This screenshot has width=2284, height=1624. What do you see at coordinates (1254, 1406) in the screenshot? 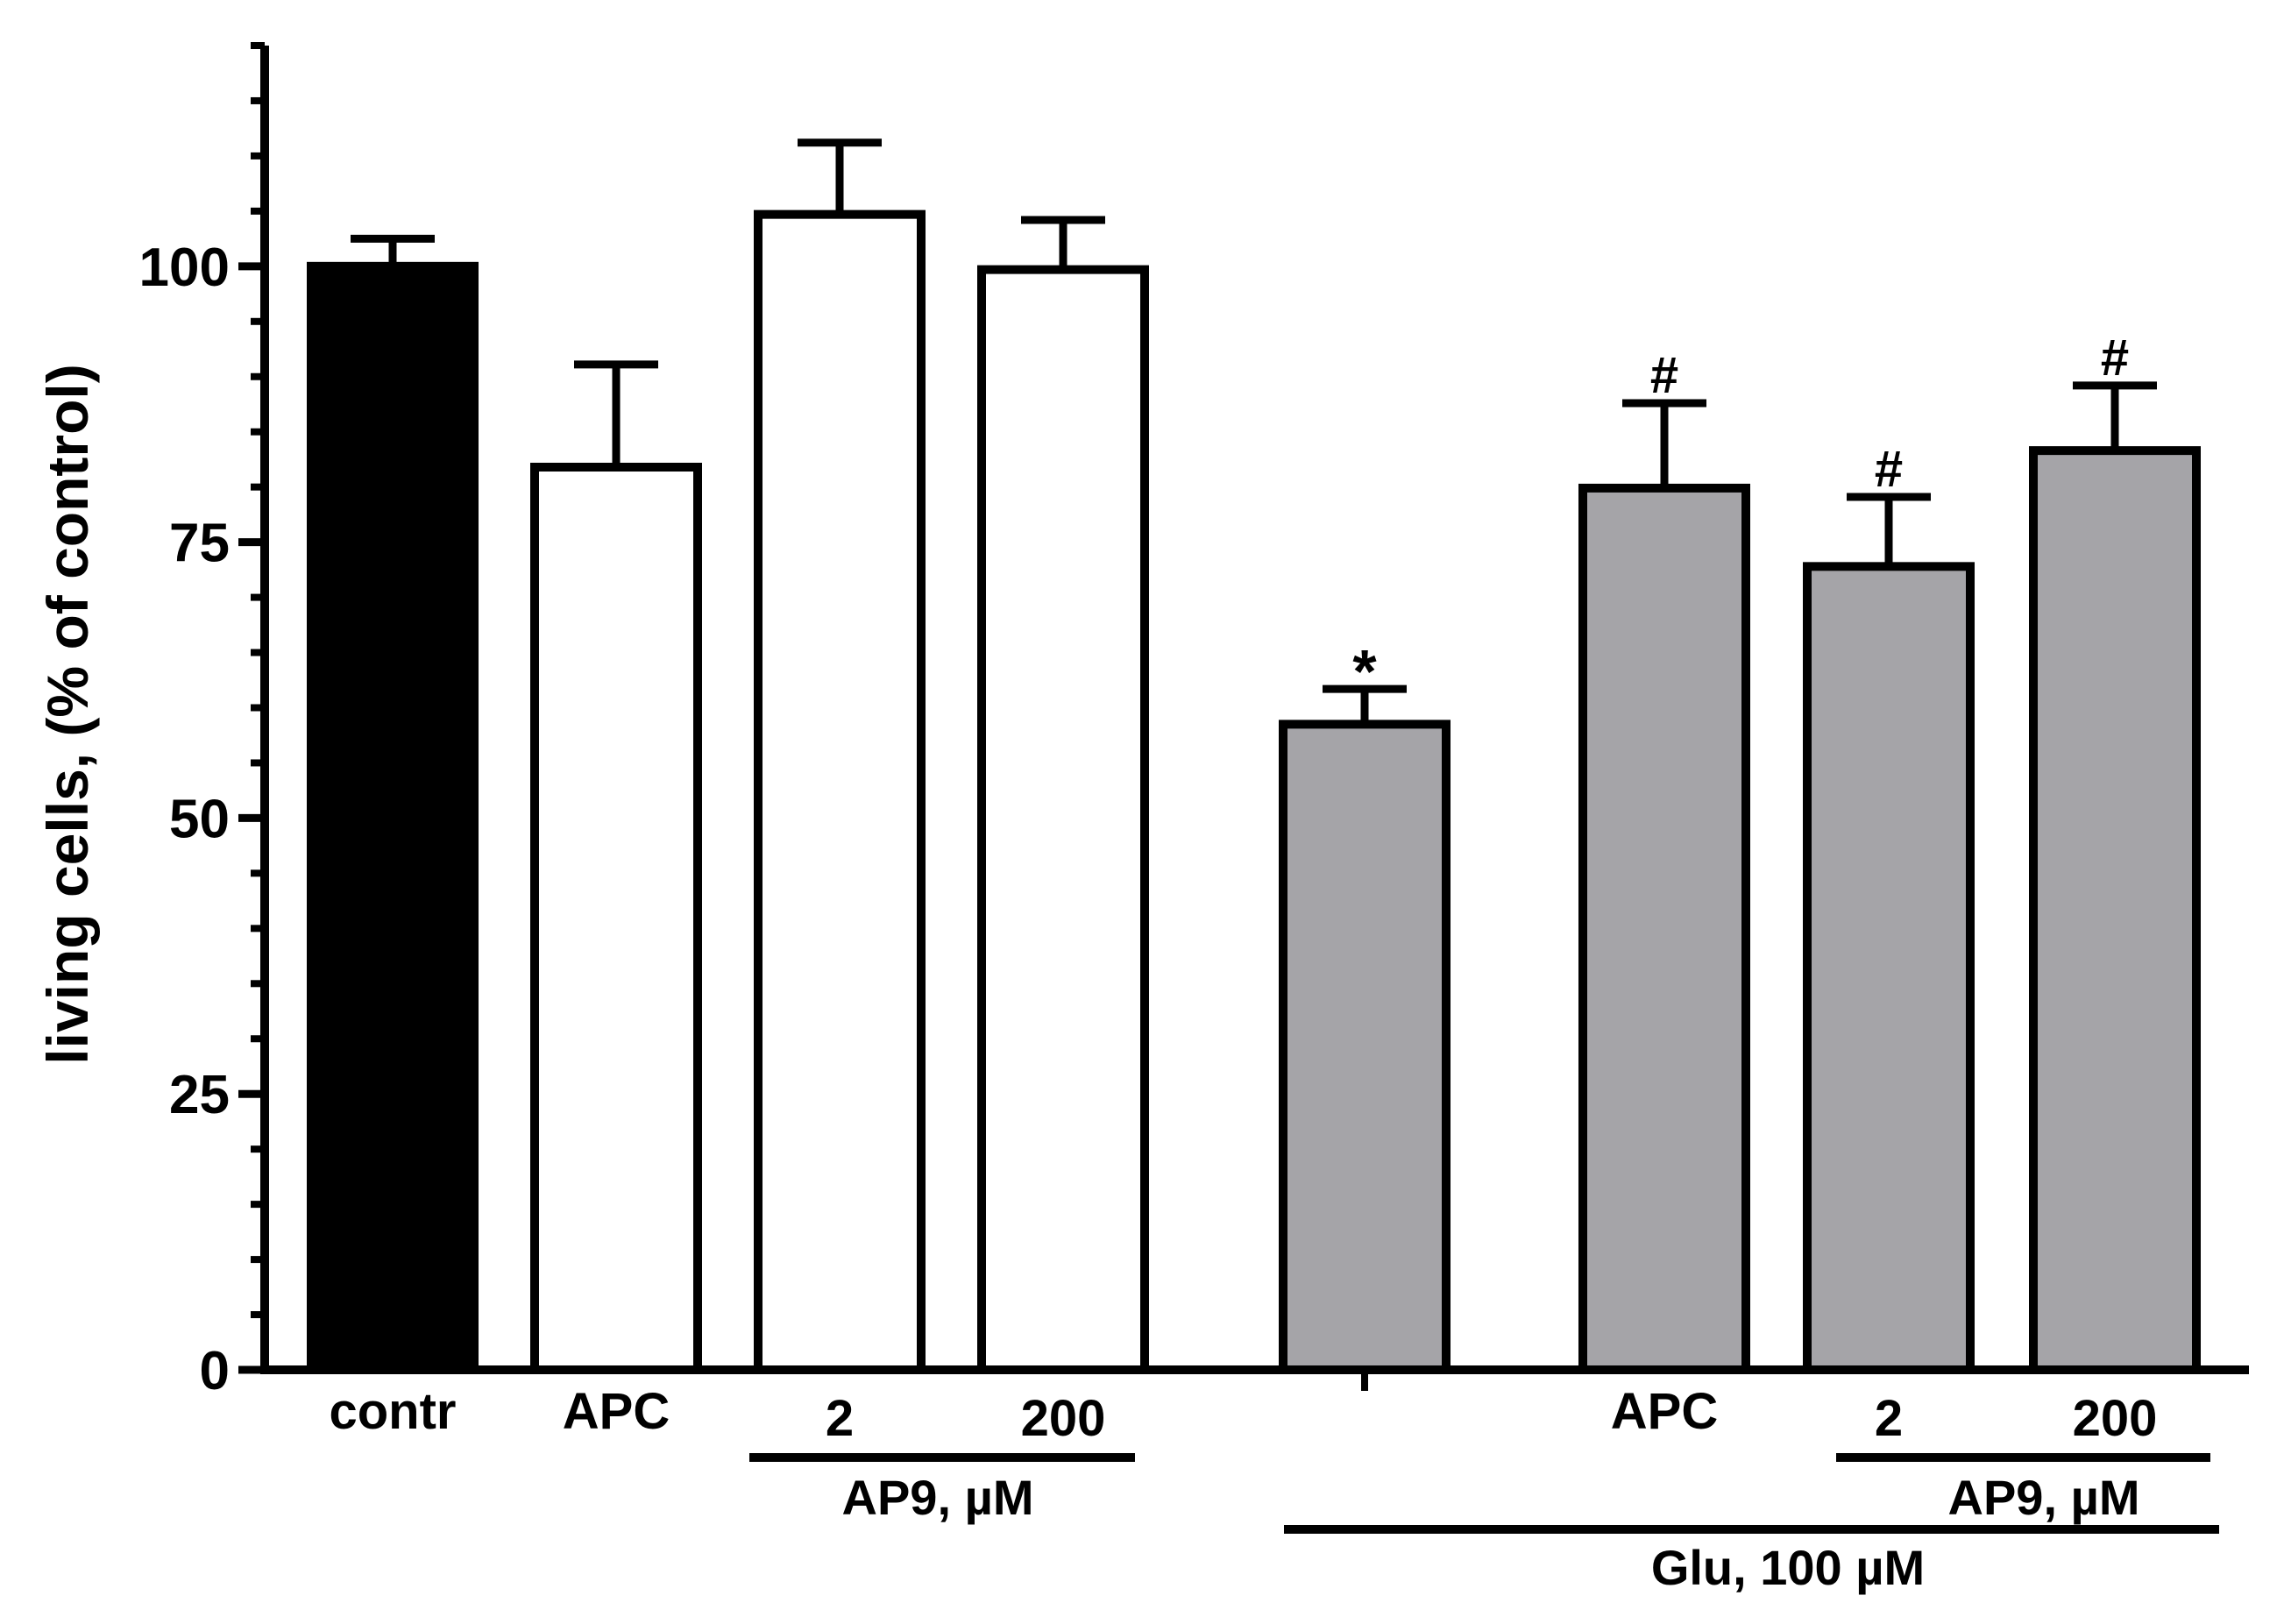
I see `x-axis: contr APC 2 200 APC 2 200` at bounding box center [1254, 1406].